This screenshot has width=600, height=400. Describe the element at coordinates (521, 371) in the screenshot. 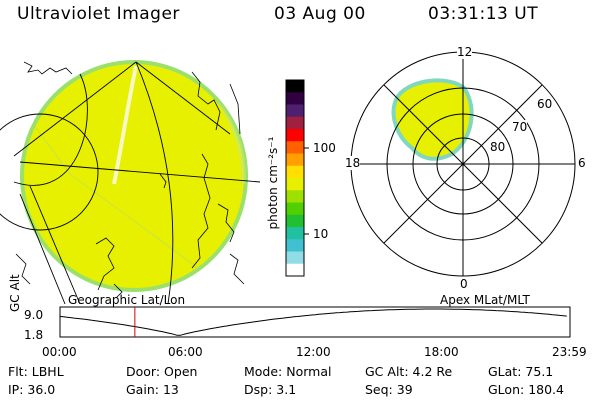

I see `glat-field: GLat: 75.1` at that location.